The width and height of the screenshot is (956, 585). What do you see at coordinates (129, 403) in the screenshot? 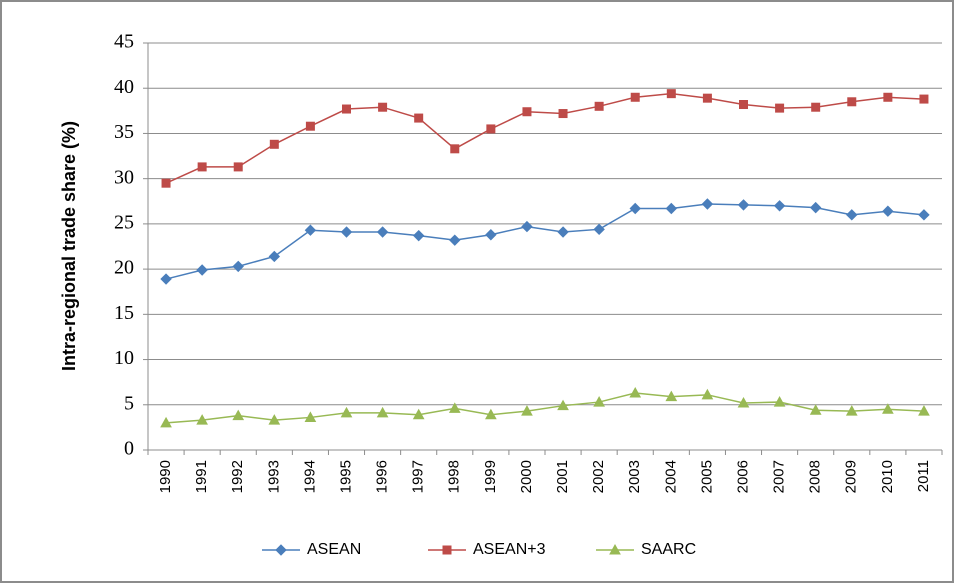
I see `y-tick-label: 5` at bounding box center [129, 403].